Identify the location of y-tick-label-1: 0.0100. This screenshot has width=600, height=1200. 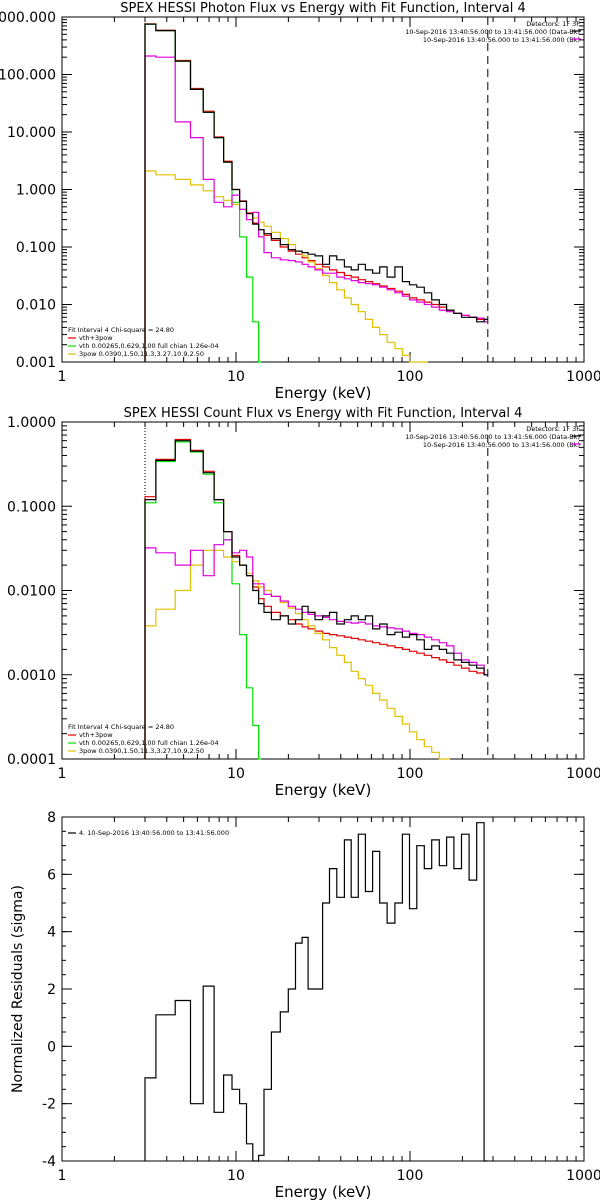
(31, 592).